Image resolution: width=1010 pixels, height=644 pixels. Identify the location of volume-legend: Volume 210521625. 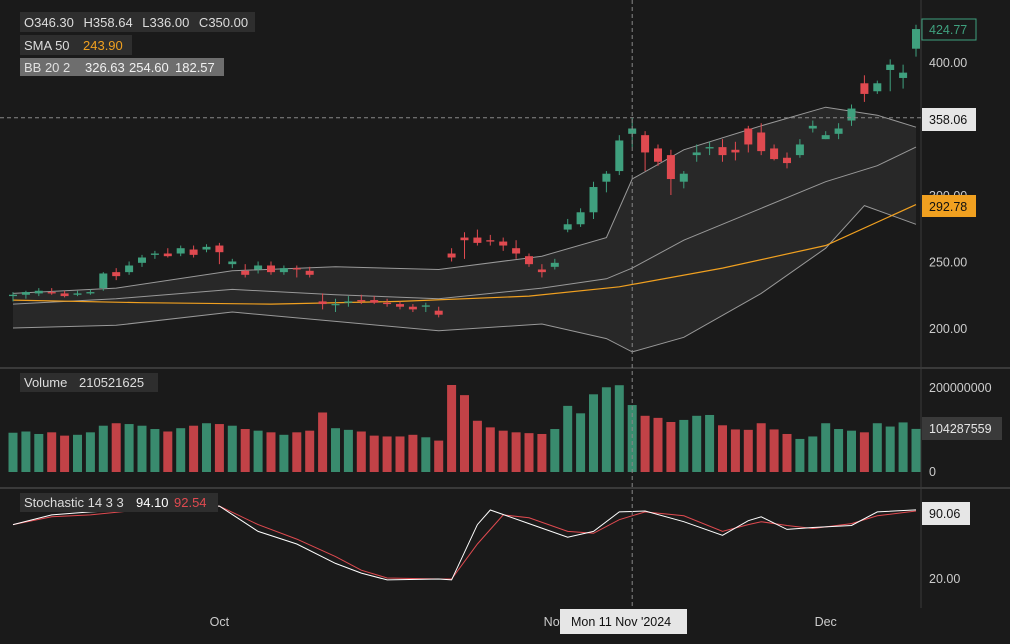
(89, 382).